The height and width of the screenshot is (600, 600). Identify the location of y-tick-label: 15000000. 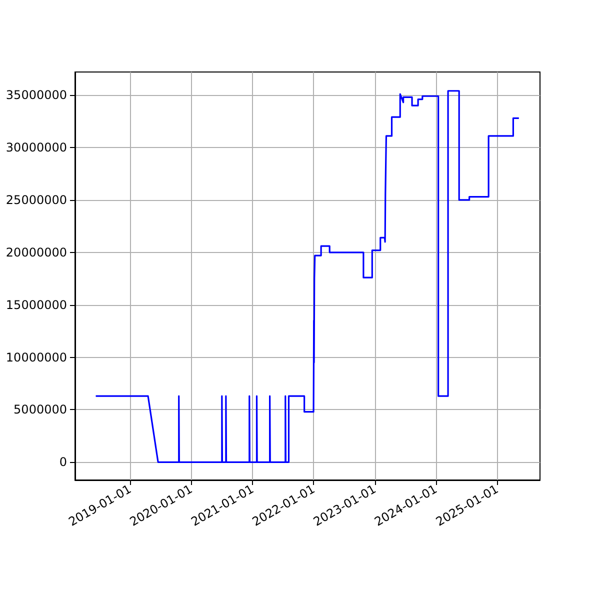
(36, 305).